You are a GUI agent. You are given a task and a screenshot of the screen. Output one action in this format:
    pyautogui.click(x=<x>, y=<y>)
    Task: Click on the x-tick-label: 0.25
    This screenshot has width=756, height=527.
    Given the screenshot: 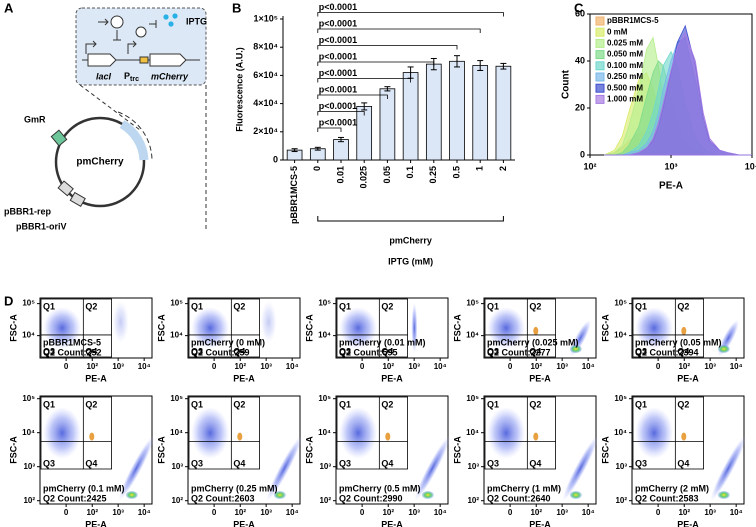 What is the action you would take?
    pyautogui.click(x=433, y=175)
    